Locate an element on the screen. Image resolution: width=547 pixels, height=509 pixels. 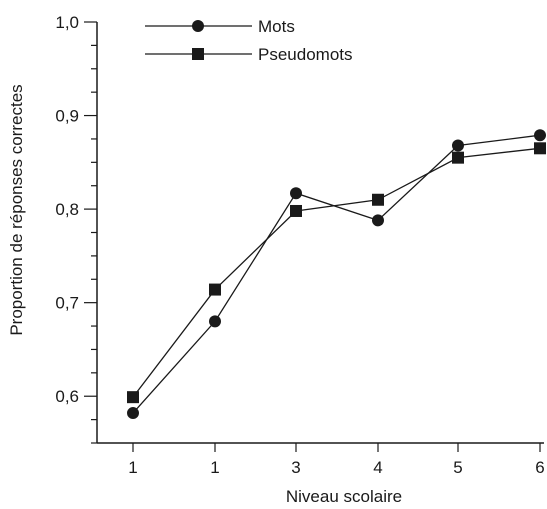
y-ticks: 0,6 0,7 0,8 0,9 1,0 is located at coordinates (76, 228).